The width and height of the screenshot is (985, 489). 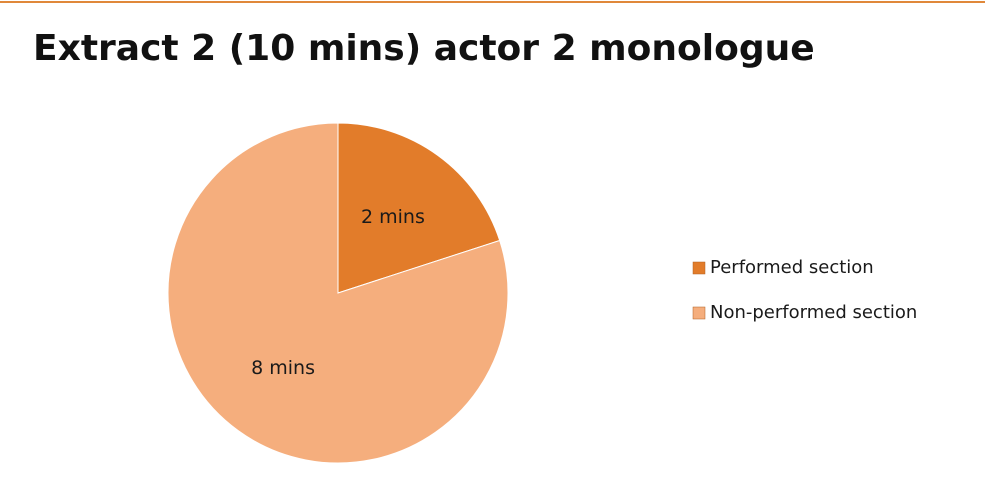 I want to click on chart-title: Extract 2 (10 mins) actor 2 monologue, so click(x=424, y=48).